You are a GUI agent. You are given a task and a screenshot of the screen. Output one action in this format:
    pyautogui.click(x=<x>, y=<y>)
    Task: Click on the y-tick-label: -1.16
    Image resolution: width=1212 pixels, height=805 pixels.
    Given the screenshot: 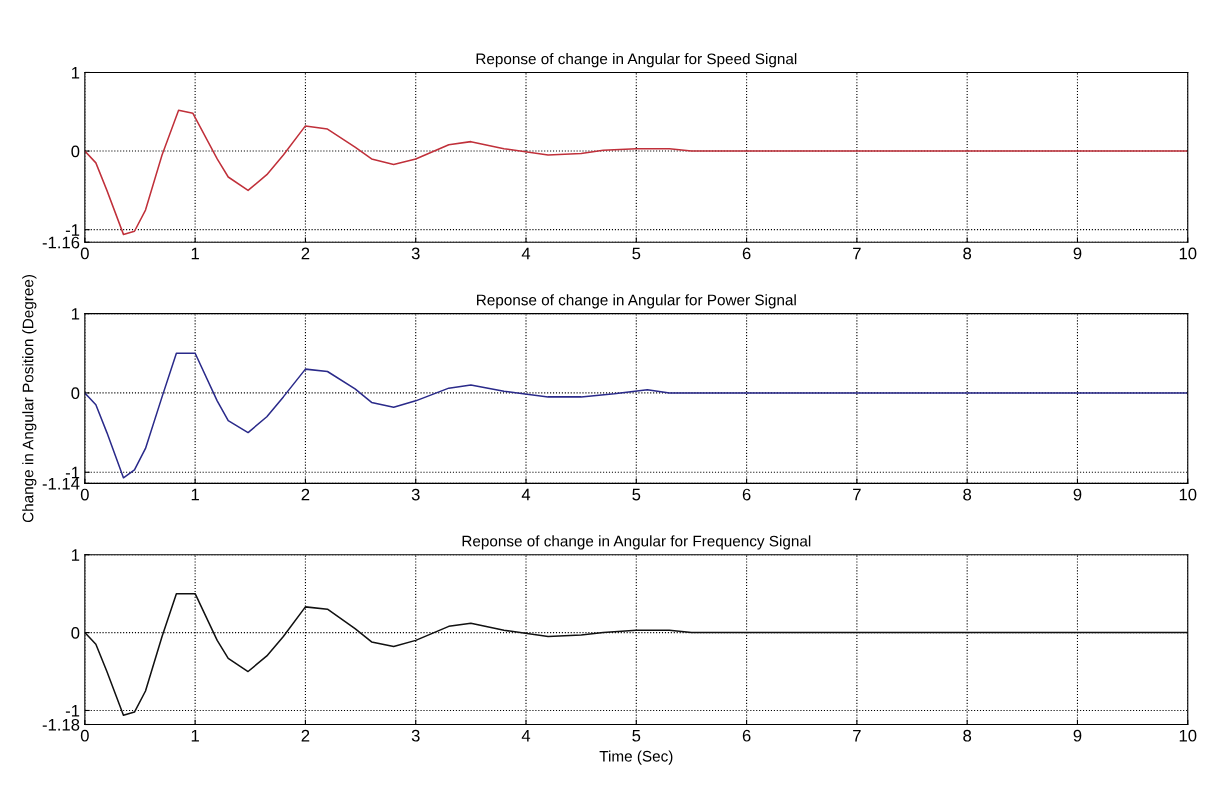 What is the action you would take?
    pyautogui.click(x=61, y=242)
    